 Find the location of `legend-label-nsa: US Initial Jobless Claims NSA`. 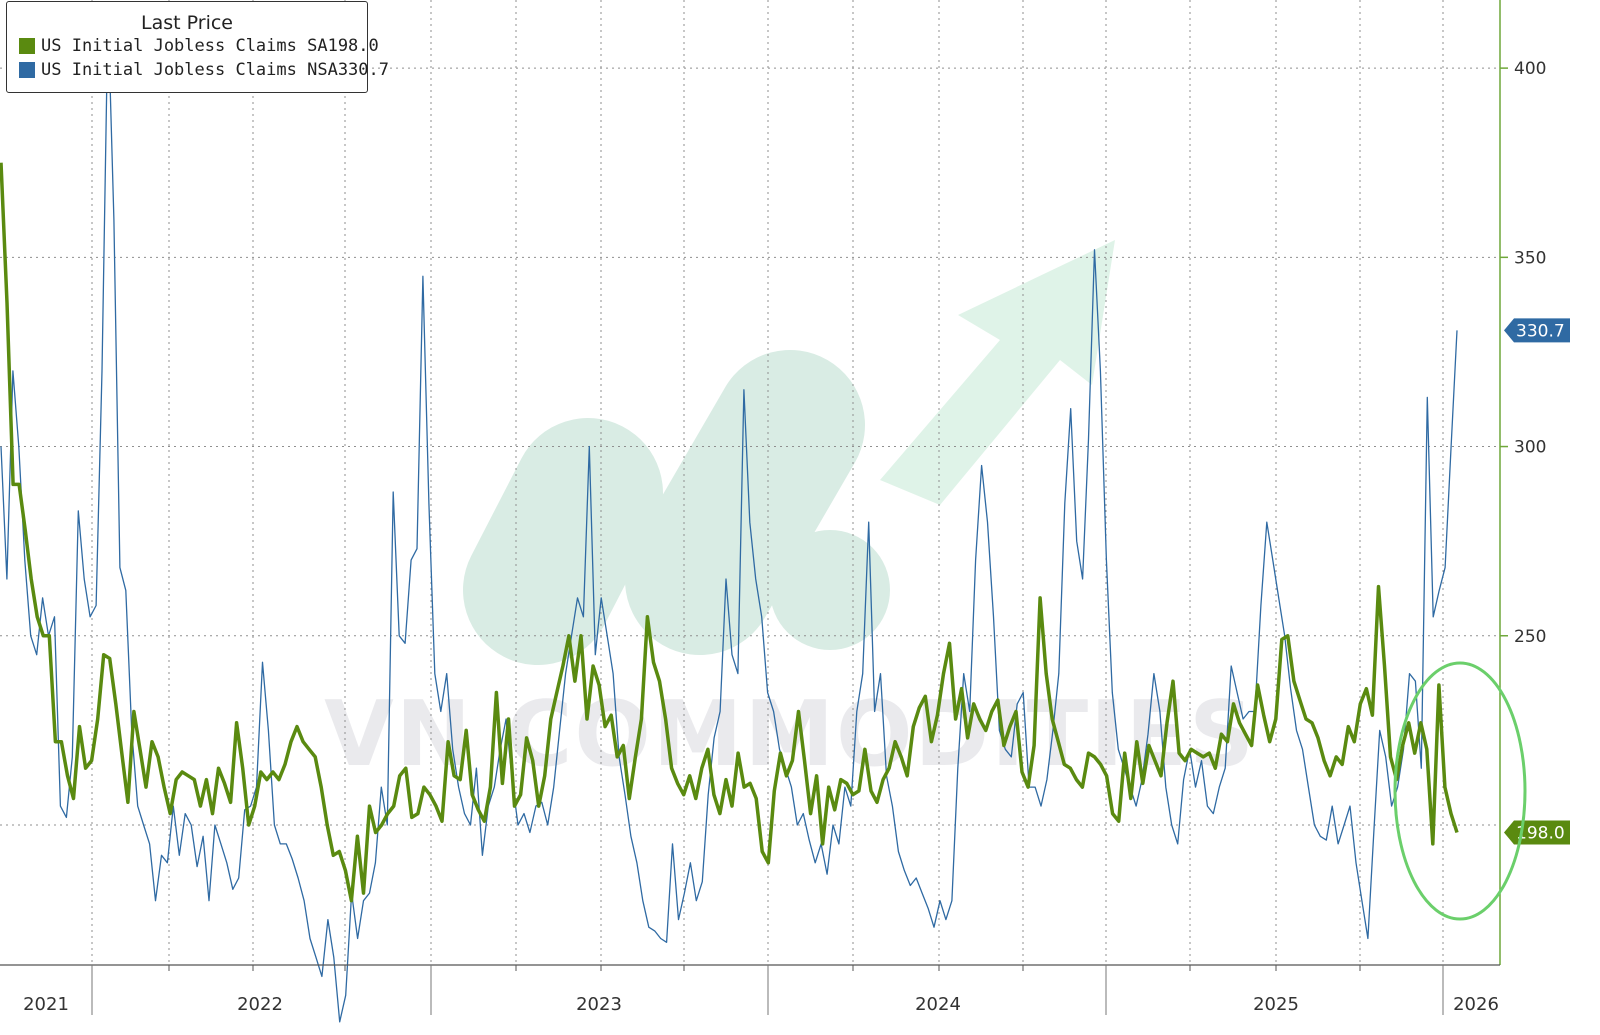

legend-label-nsa: US Initial Jobless Claims NSA is located at coordinates (189, 70).